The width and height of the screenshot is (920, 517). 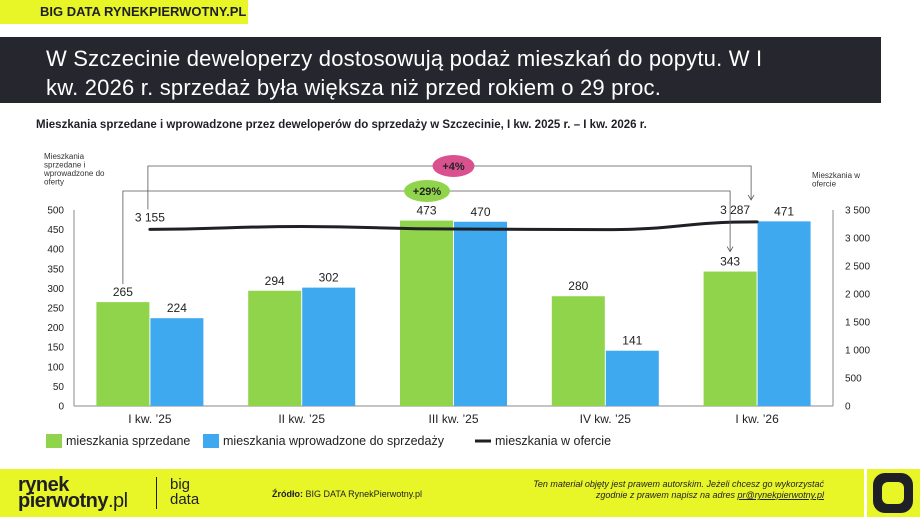 What do you see at coordinates (853, 379) in the screenshot?
I see `right-tick-label: 500` at bounding box center [853, 379].